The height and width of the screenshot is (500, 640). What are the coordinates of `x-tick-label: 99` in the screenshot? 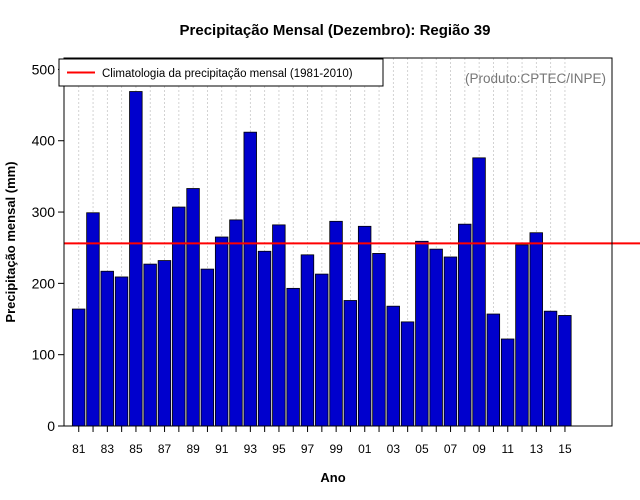 It's located at (336, 449).